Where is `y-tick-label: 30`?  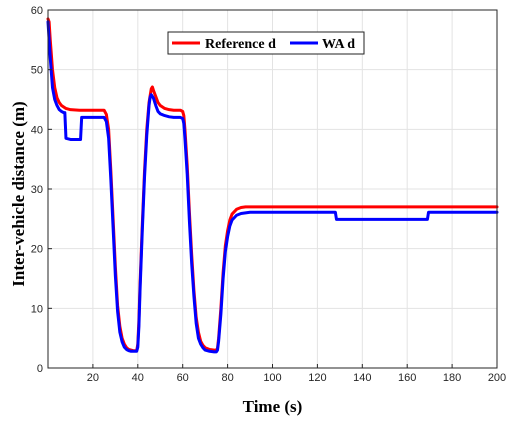
y-tick-label: 30 is located at coordinates (37, 190).